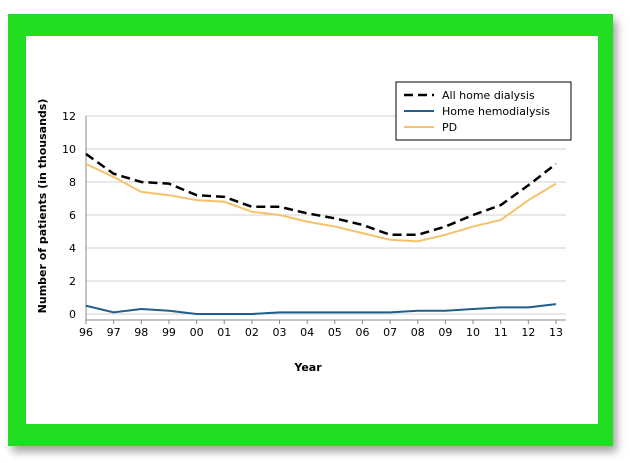  What do you see at coordinates (69, 149) in the screenshot?
I see `y-tick-label: 10` at bounding box center [69, 149].